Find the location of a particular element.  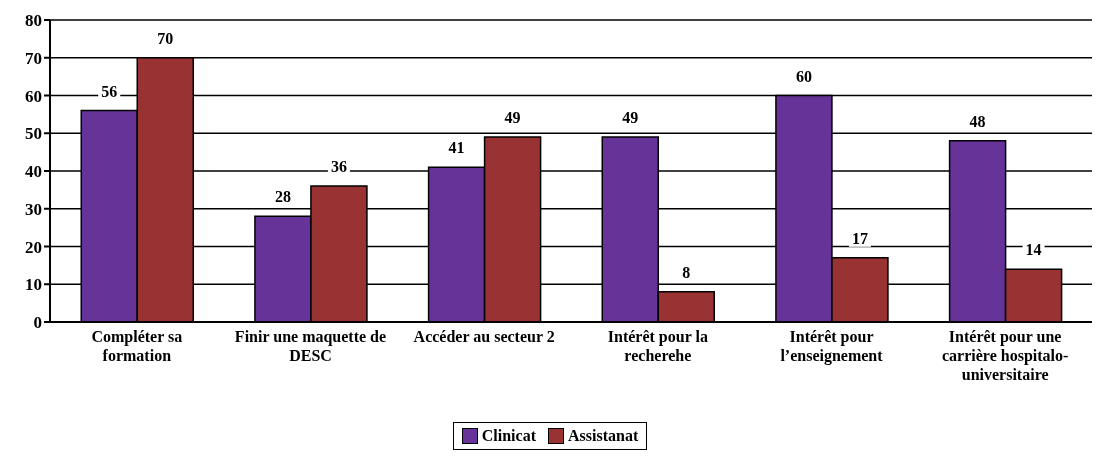

x-tick-label: Intérêt pour l’enseignement is located at coordinates (832, 346).